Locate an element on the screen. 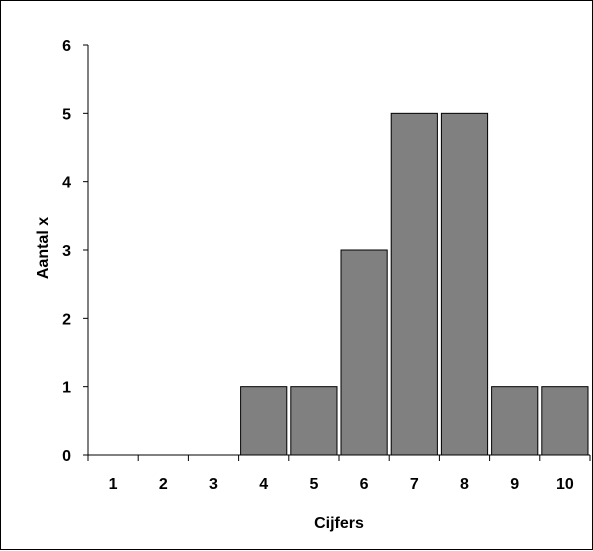 The width and height of the screenshot is (593, 551). x-tick-label: 3 is located at coordinates (213, 484).